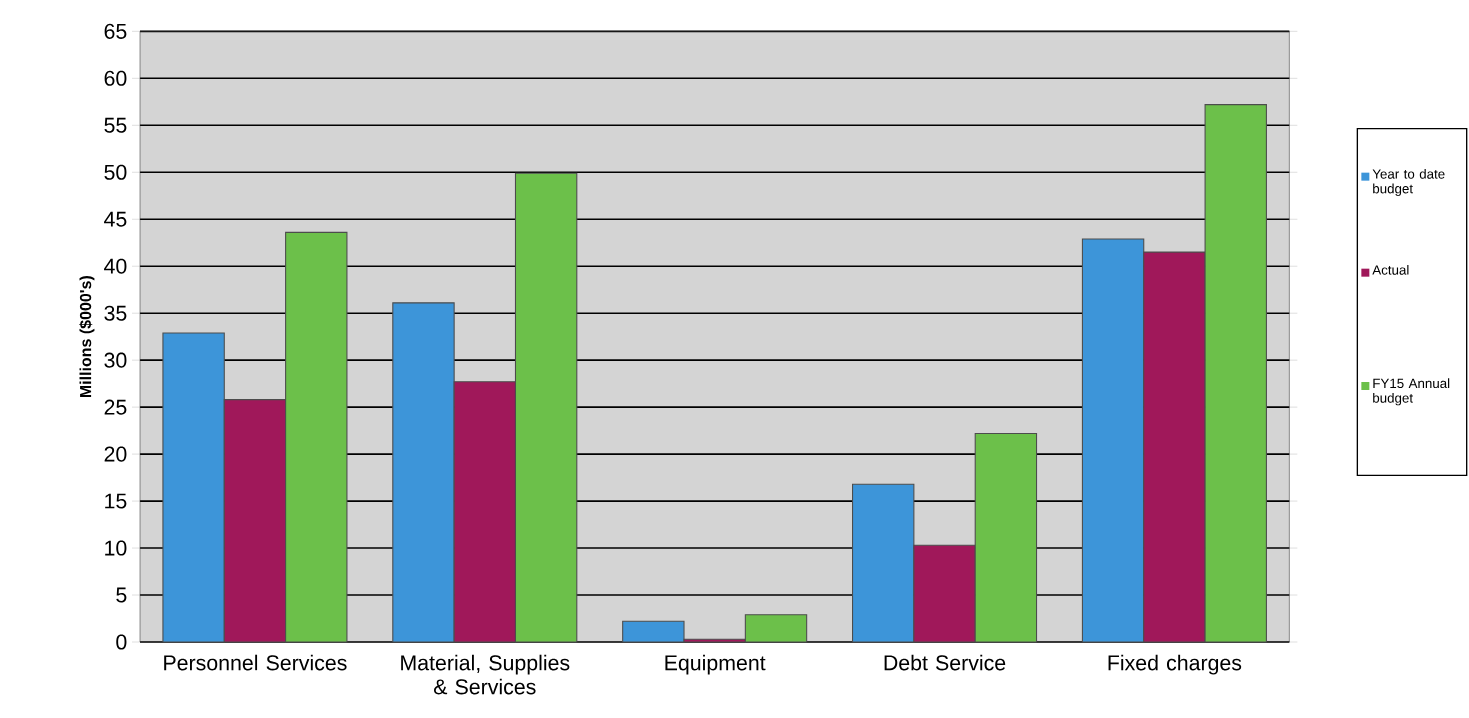  I want to click on x-tick-label: Material, Supplies & Services, so click(485, 674).